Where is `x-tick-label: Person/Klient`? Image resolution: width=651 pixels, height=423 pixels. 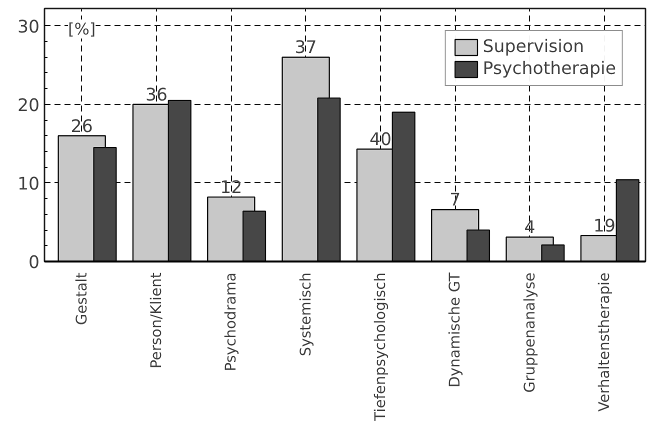 x-tick-label: Person/Klient is located at coordinates (156, 320).